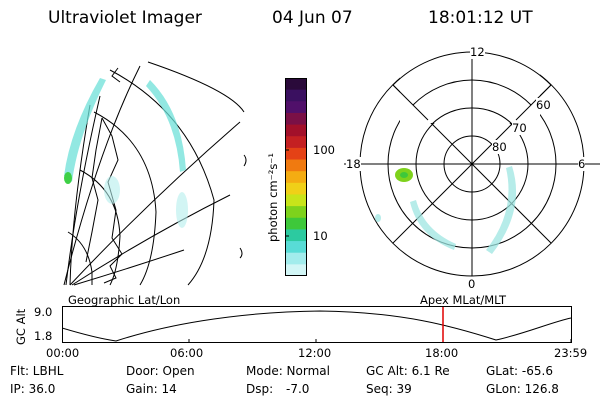 The image size is (600, 400). What do you see at coordinates (312, 18) in the screenshot?
I see `observation-date: 04 Jun 07` at bounding box center [312, 18].